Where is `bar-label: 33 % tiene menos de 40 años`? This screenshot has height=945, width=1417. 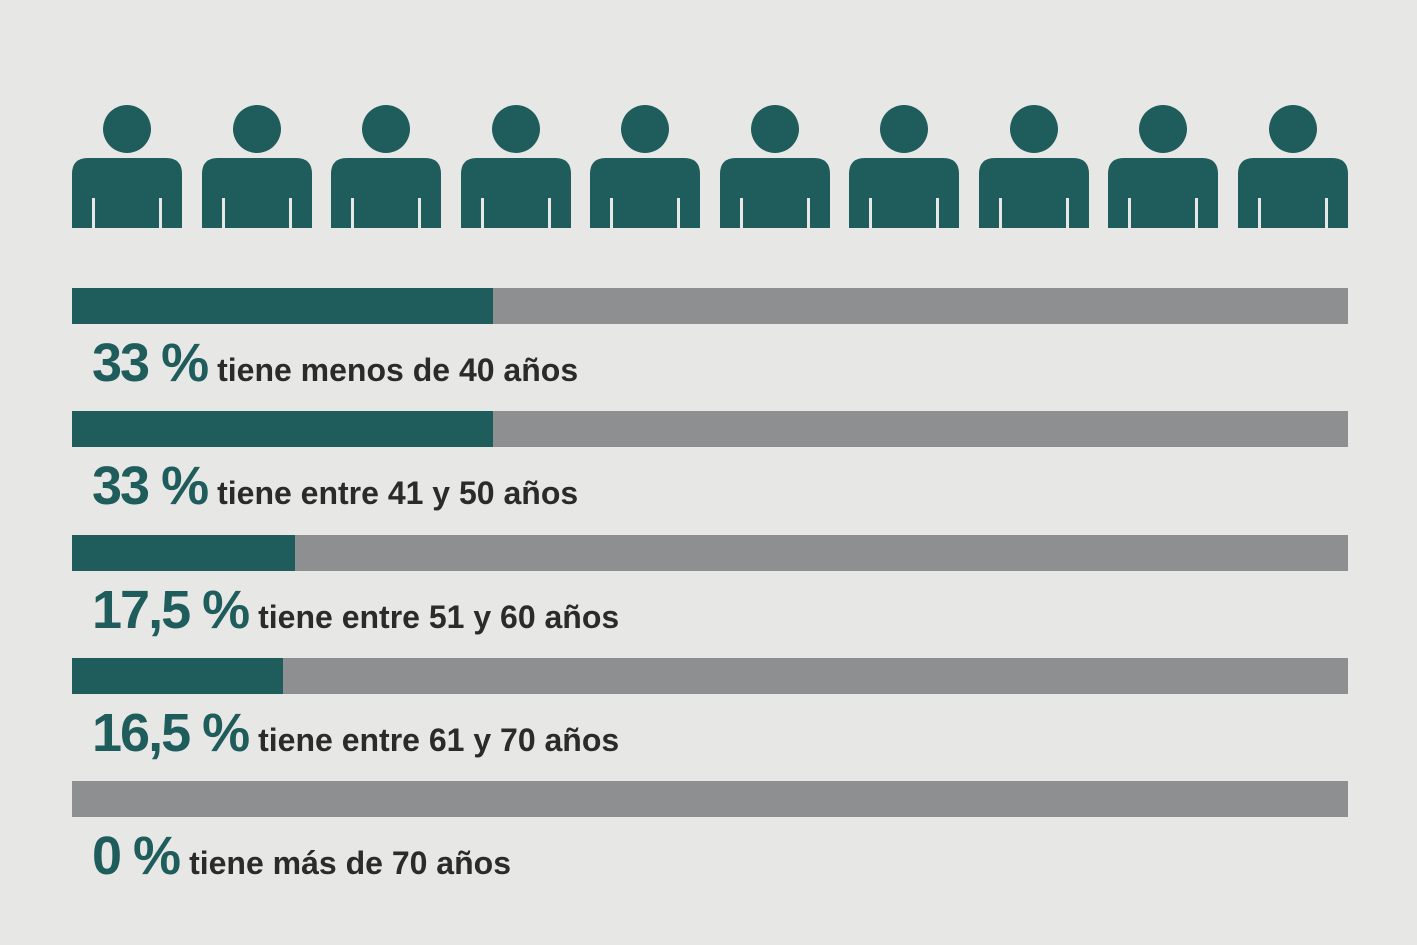 bar-label: 33 % tiene menos de 40 años is located at coordinates (710, 363).